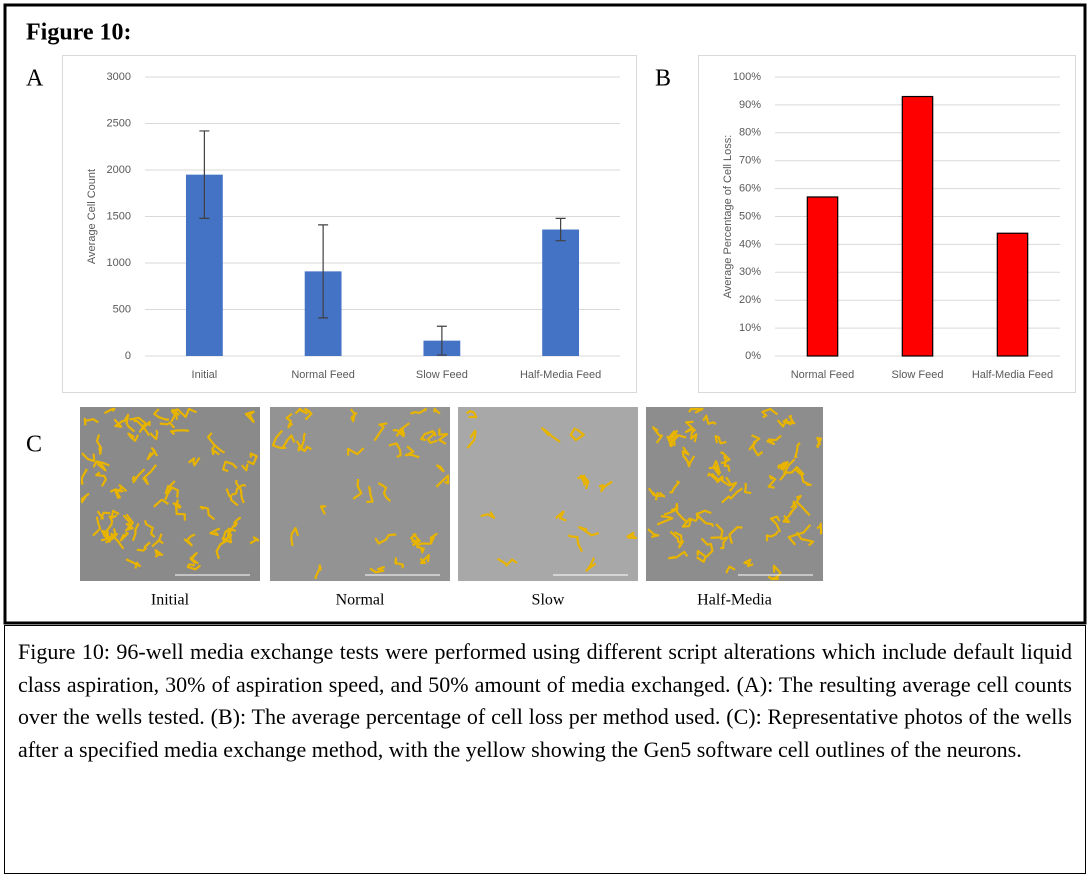 This screenshot has width=1090, height=875. Describe the element at coordinates (170, 600) in the screenshot. I see `photo-label: Initial` at that location.